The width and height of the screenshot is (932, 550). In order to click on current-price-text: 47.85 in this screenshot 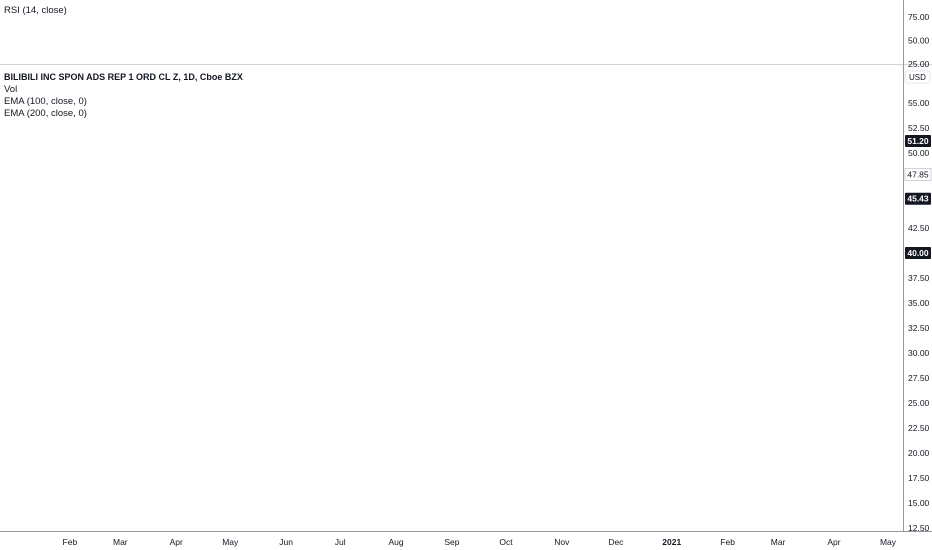, I will do `click(918, 175)`.